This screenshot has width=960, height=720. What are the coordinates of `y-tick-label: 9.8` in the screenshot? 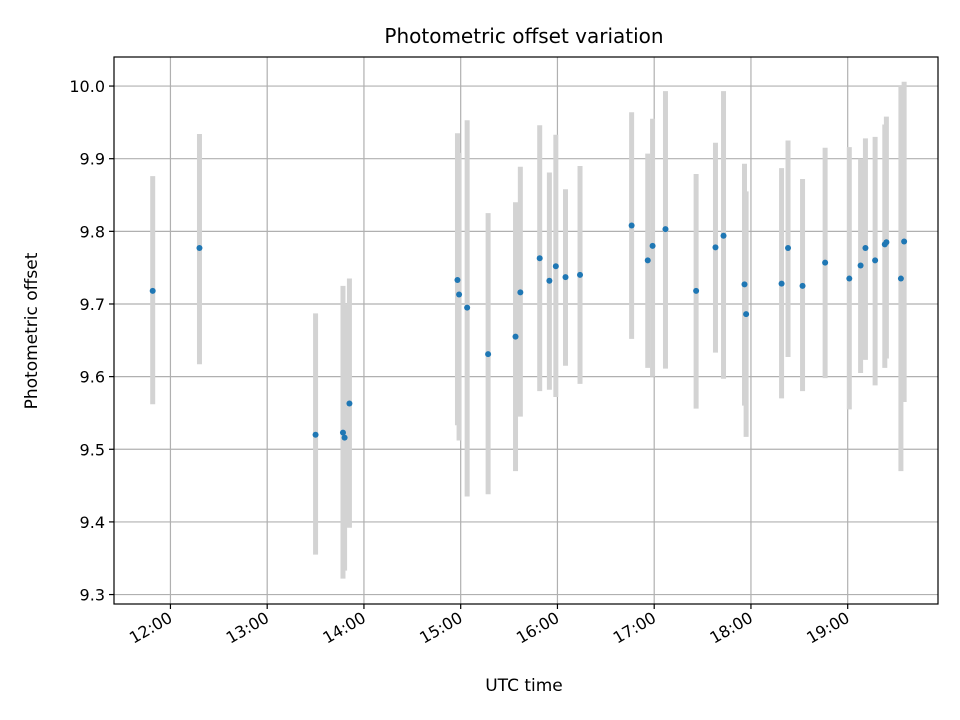 It's located at (92, 231).